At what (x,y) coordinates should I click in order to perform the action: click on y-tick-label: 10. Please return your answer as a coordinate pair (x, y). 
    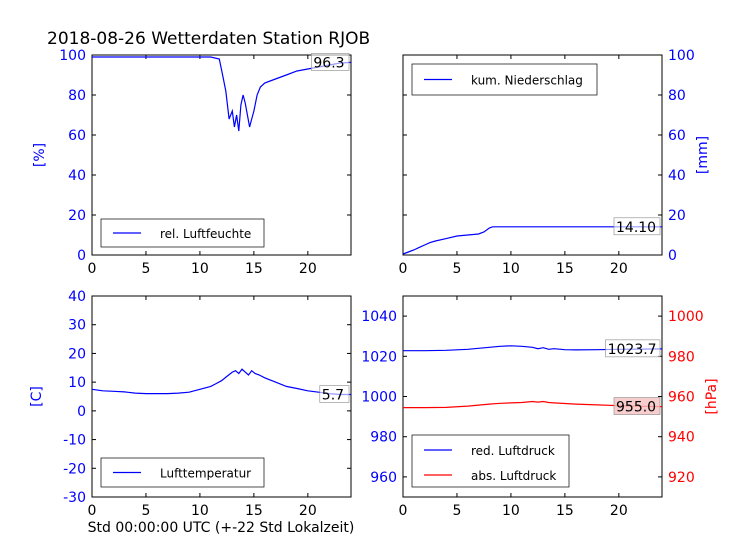
    Looking at the image, I should click on (77, 383).